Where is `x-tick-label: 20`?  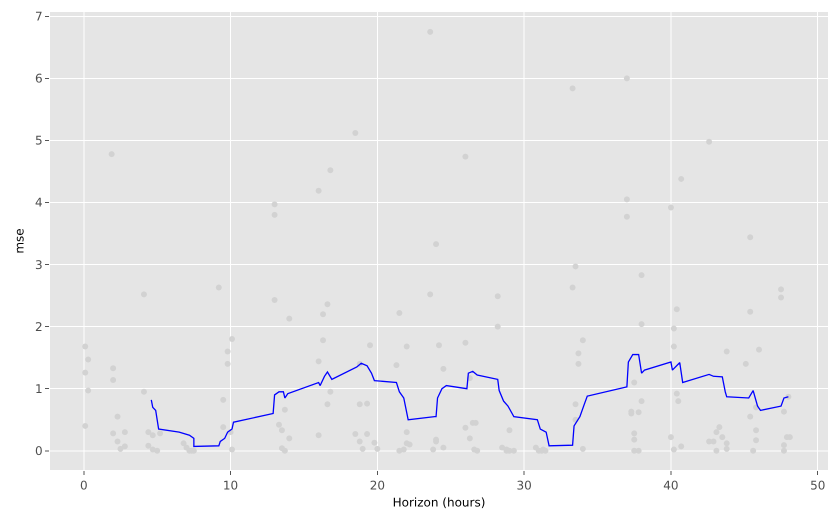
x-tick-label: 20 is located at coordinates (377, 485).